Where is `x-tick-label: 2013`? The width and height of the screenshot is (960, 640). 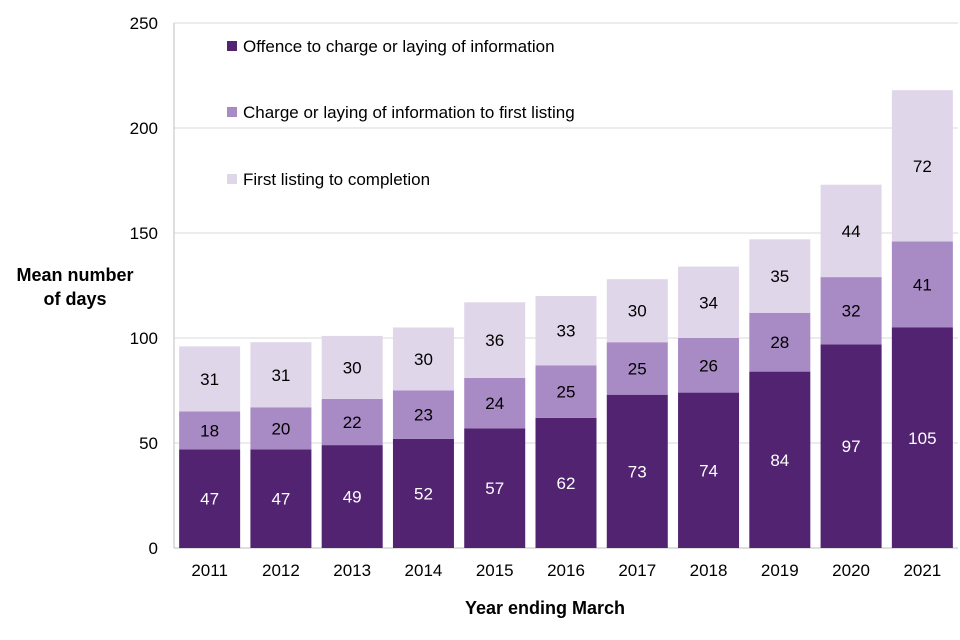 x-tick-label: 2013 is located at coordinates (352, 570).